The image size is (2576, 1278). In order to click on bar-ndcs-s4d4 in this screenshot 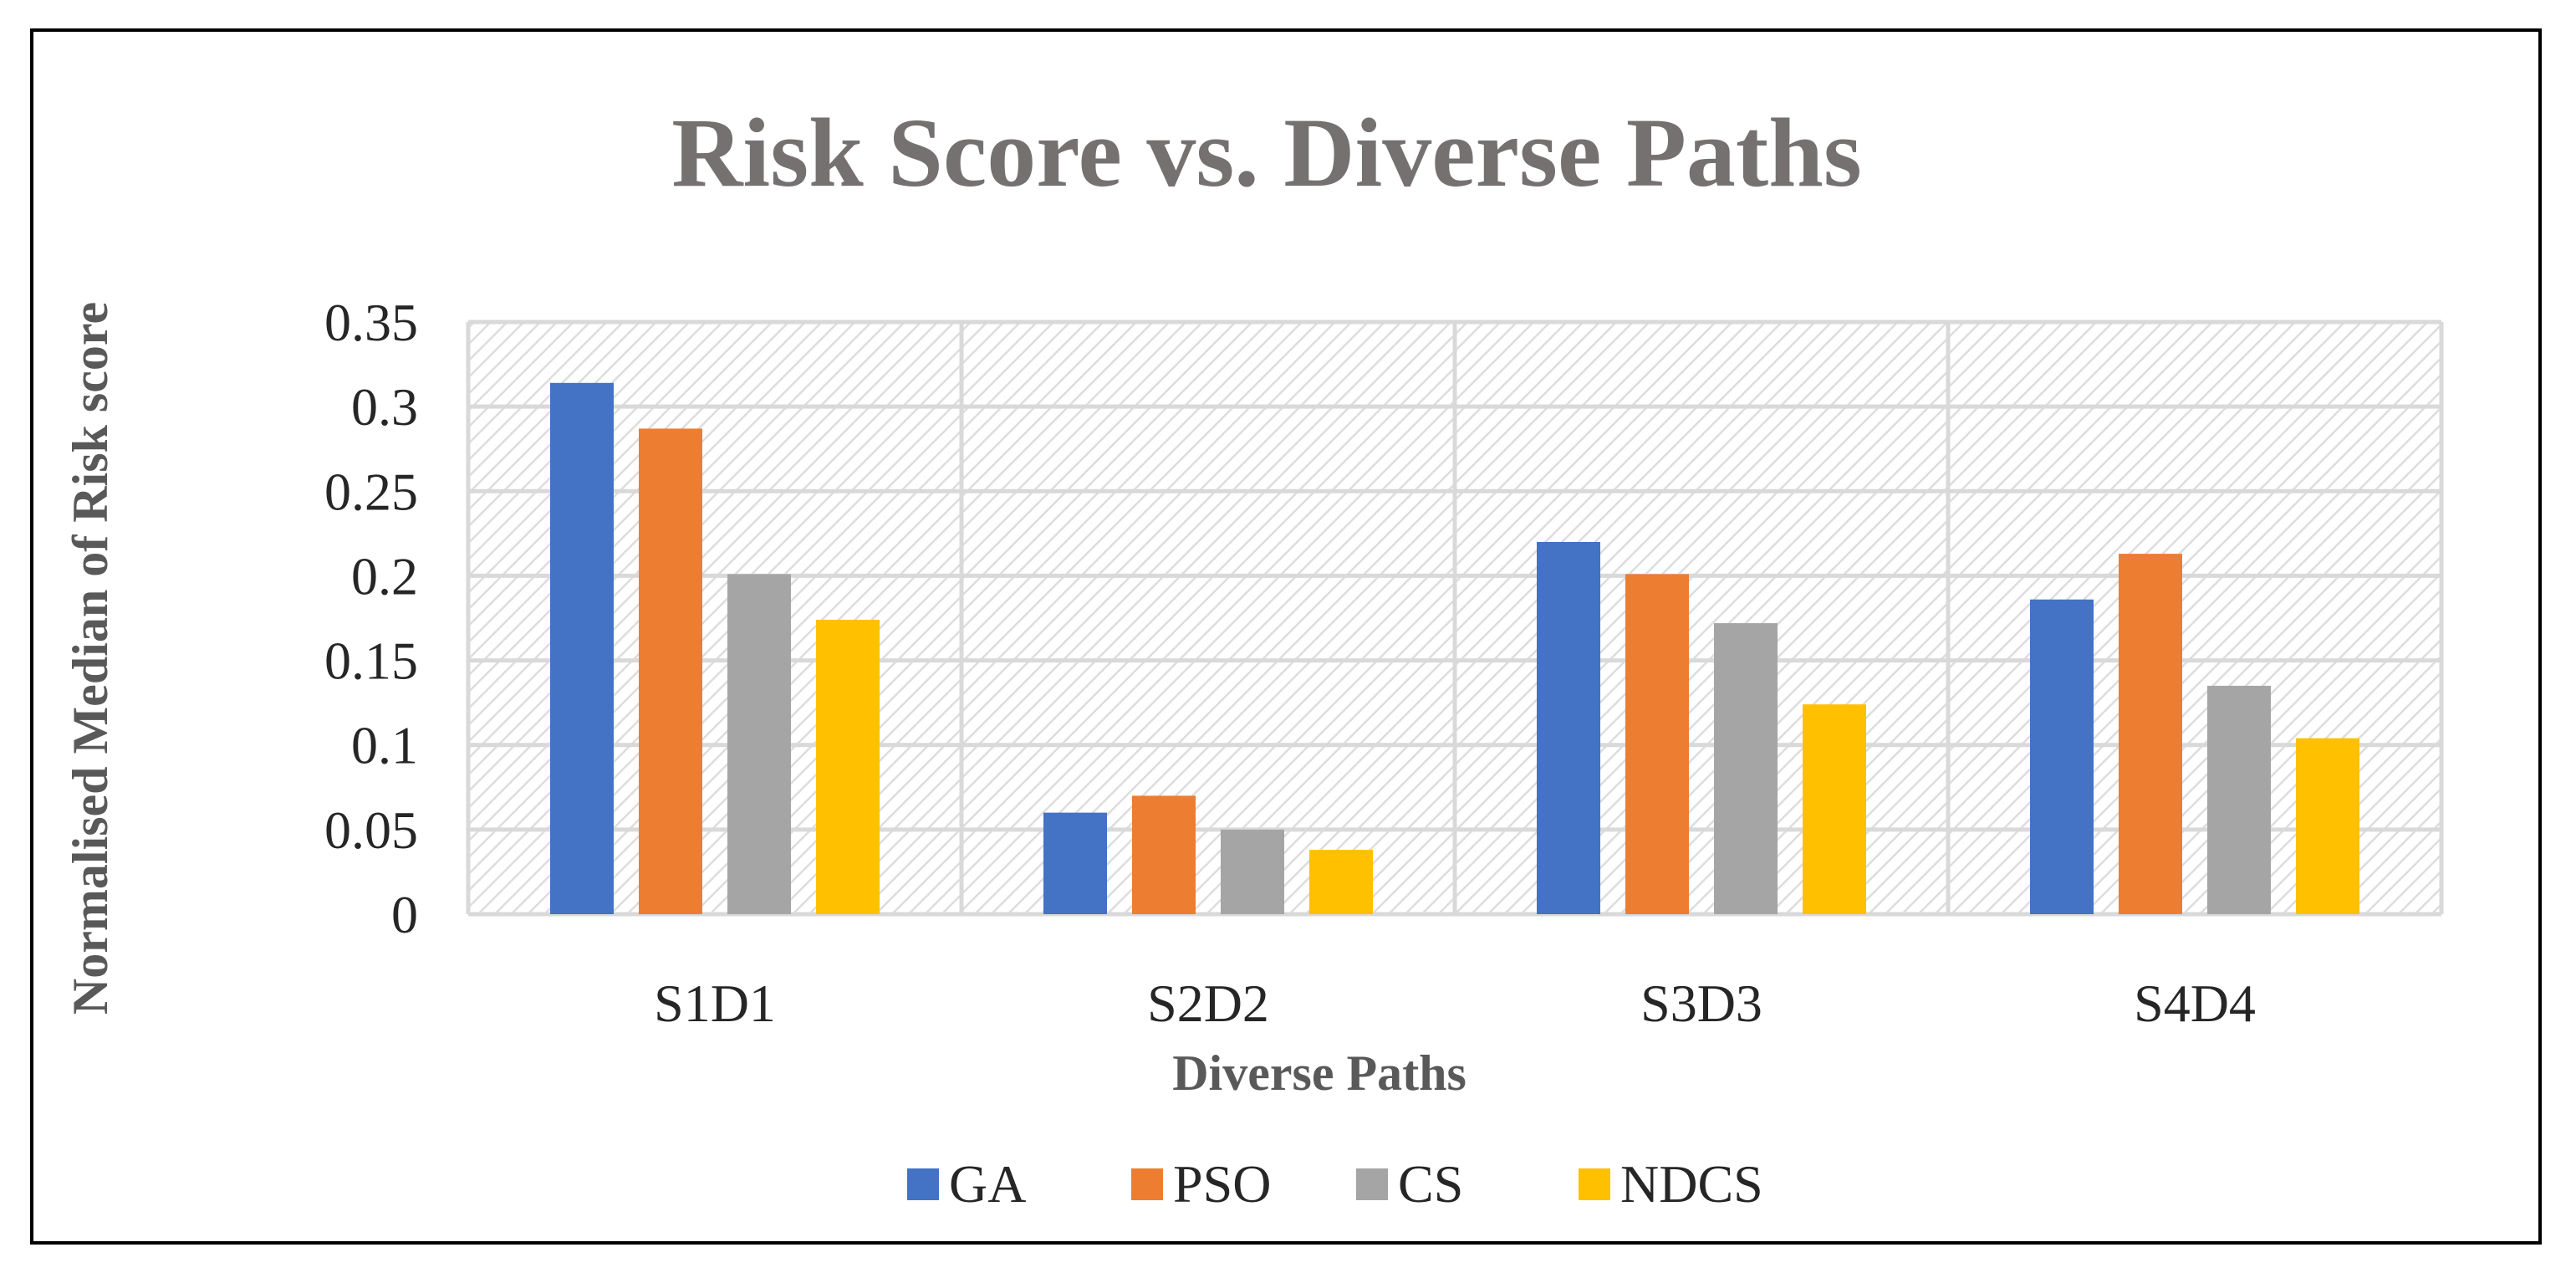, I will do `click(2327, 826)`.